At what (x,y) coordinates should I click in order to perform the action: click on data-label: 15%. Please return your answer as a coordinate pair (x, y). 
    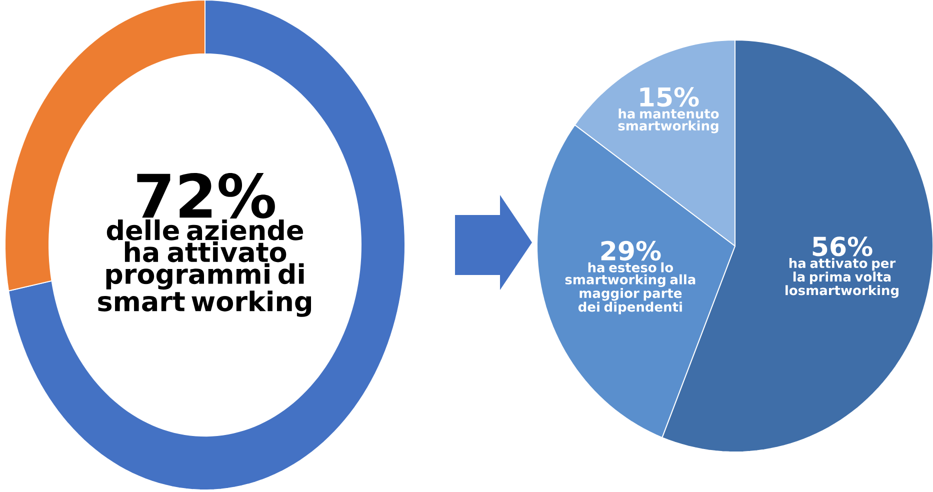
    Looking at the image, I should click on (669, 97).